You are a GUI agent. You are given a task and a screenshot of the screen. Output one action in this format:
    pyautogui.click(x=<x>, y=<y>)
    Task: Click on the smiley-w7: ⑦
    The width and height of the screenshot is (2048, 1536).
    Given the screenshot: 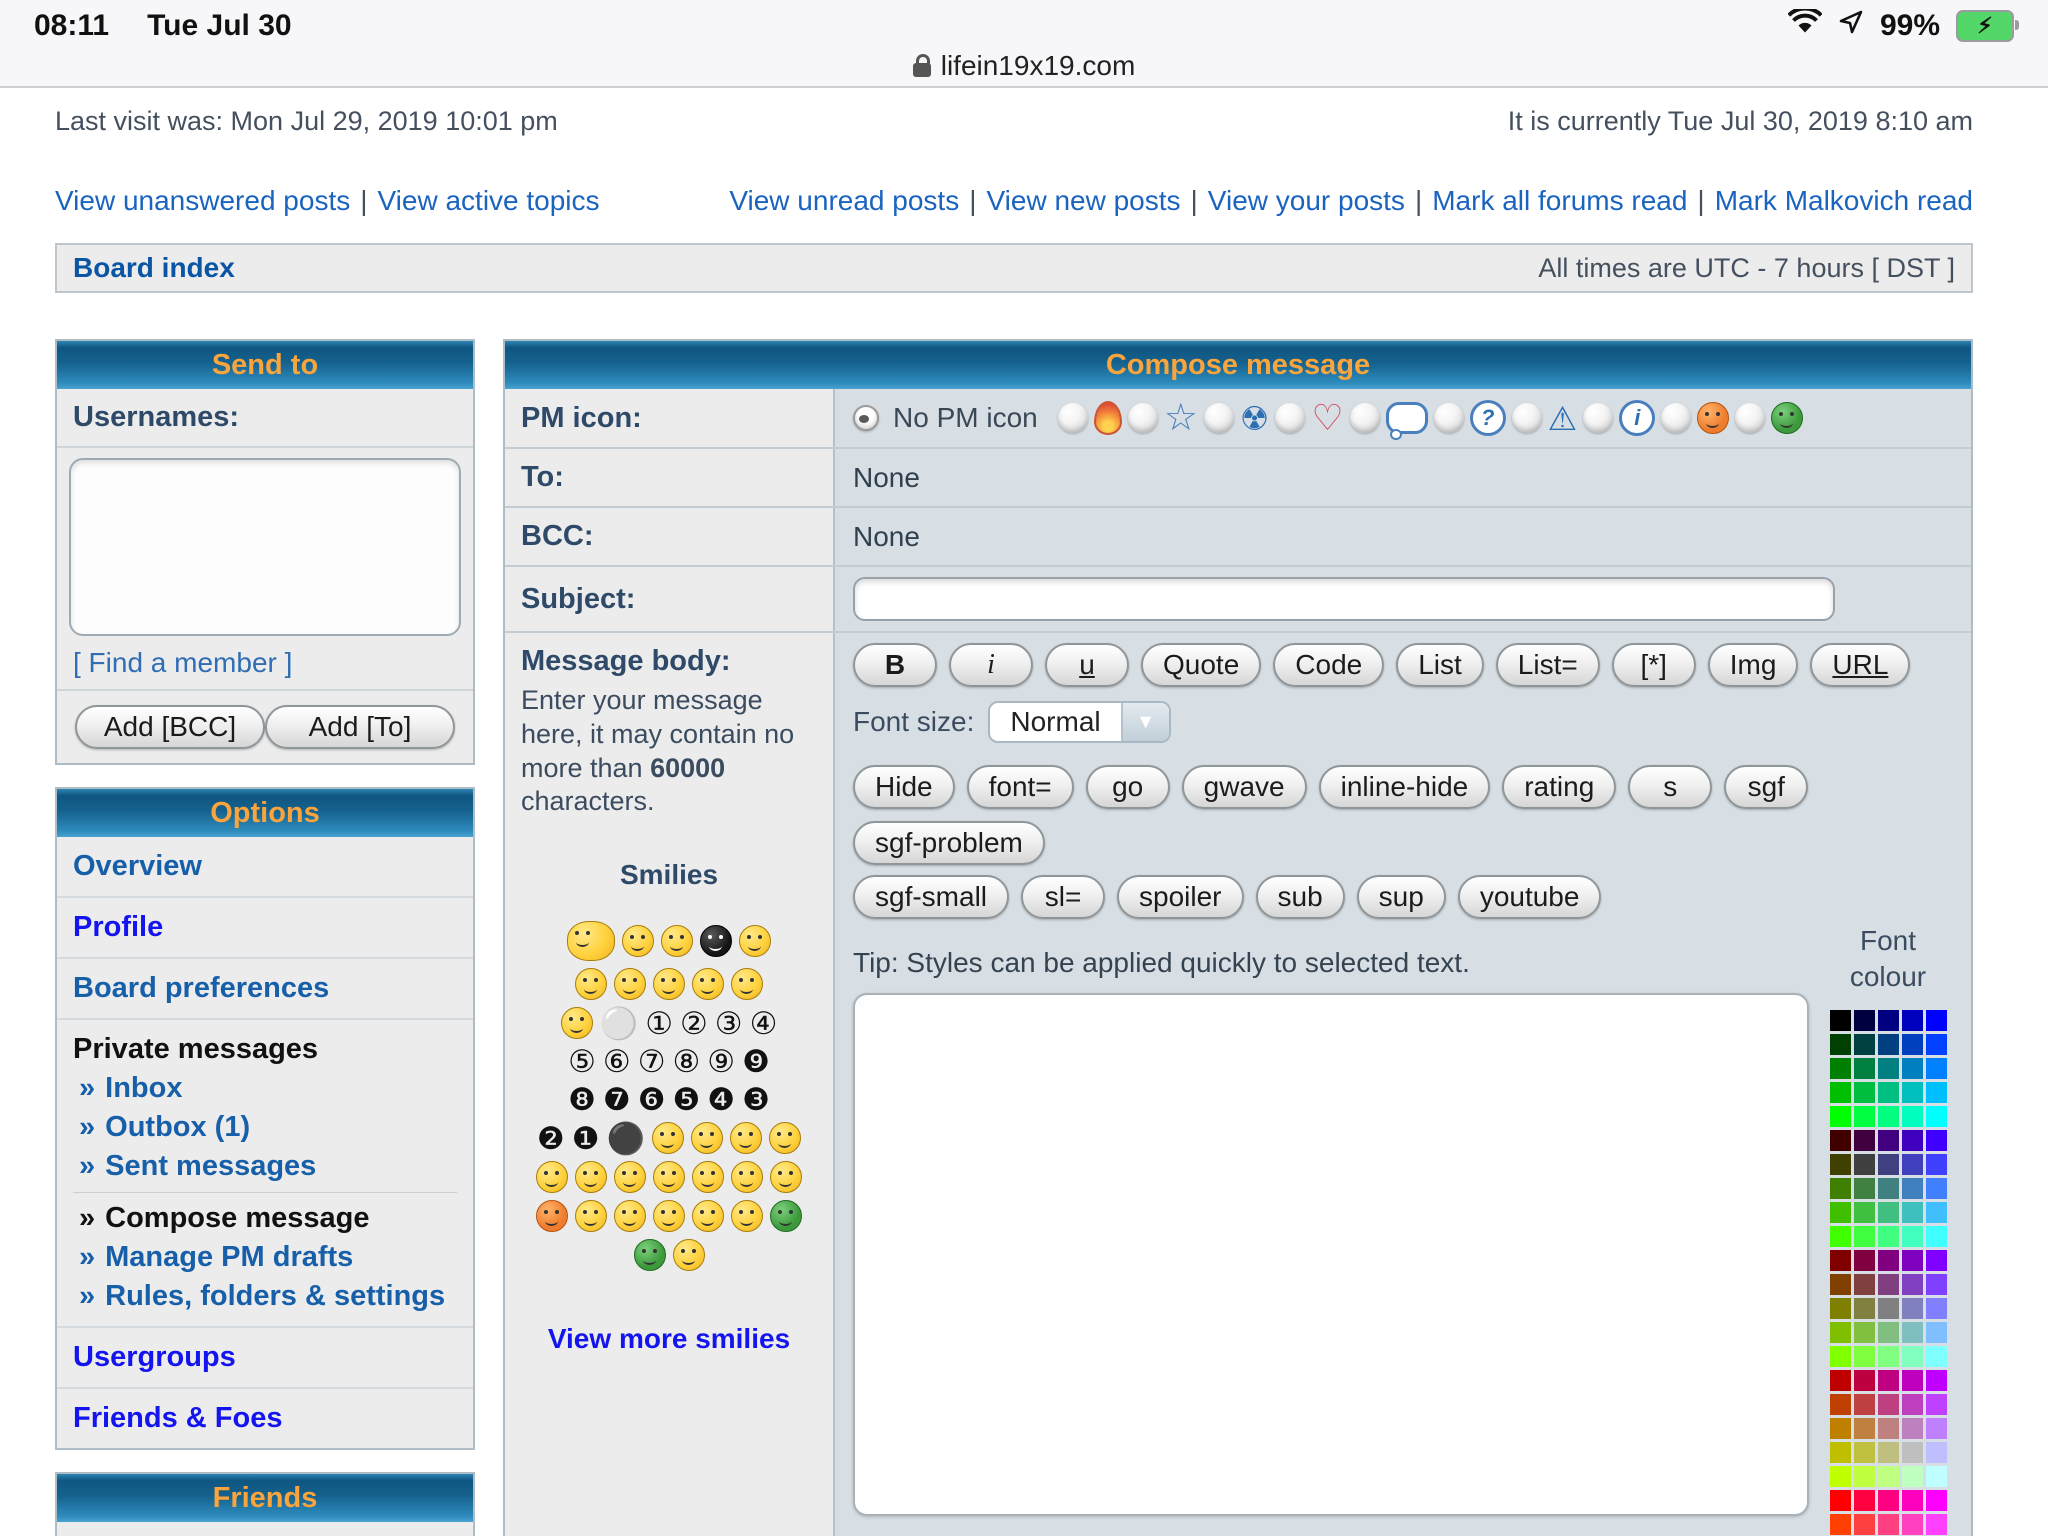 What is the action you would take?
    pyautogui.click(x=651, y=1061)
    